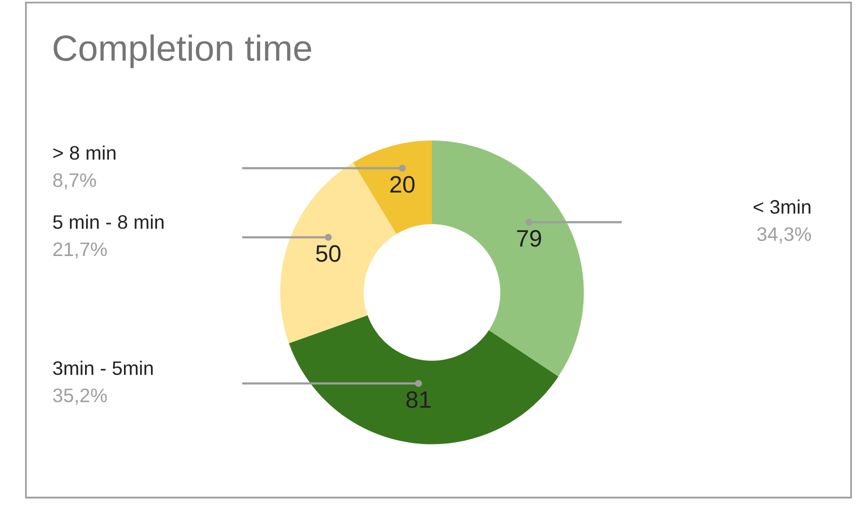 This screenshot has height=513, width=864. What do you see at coordinates (782, 207) in the screenshot?
I see `slice-label: < 3min` at bounding box center [782, 207].